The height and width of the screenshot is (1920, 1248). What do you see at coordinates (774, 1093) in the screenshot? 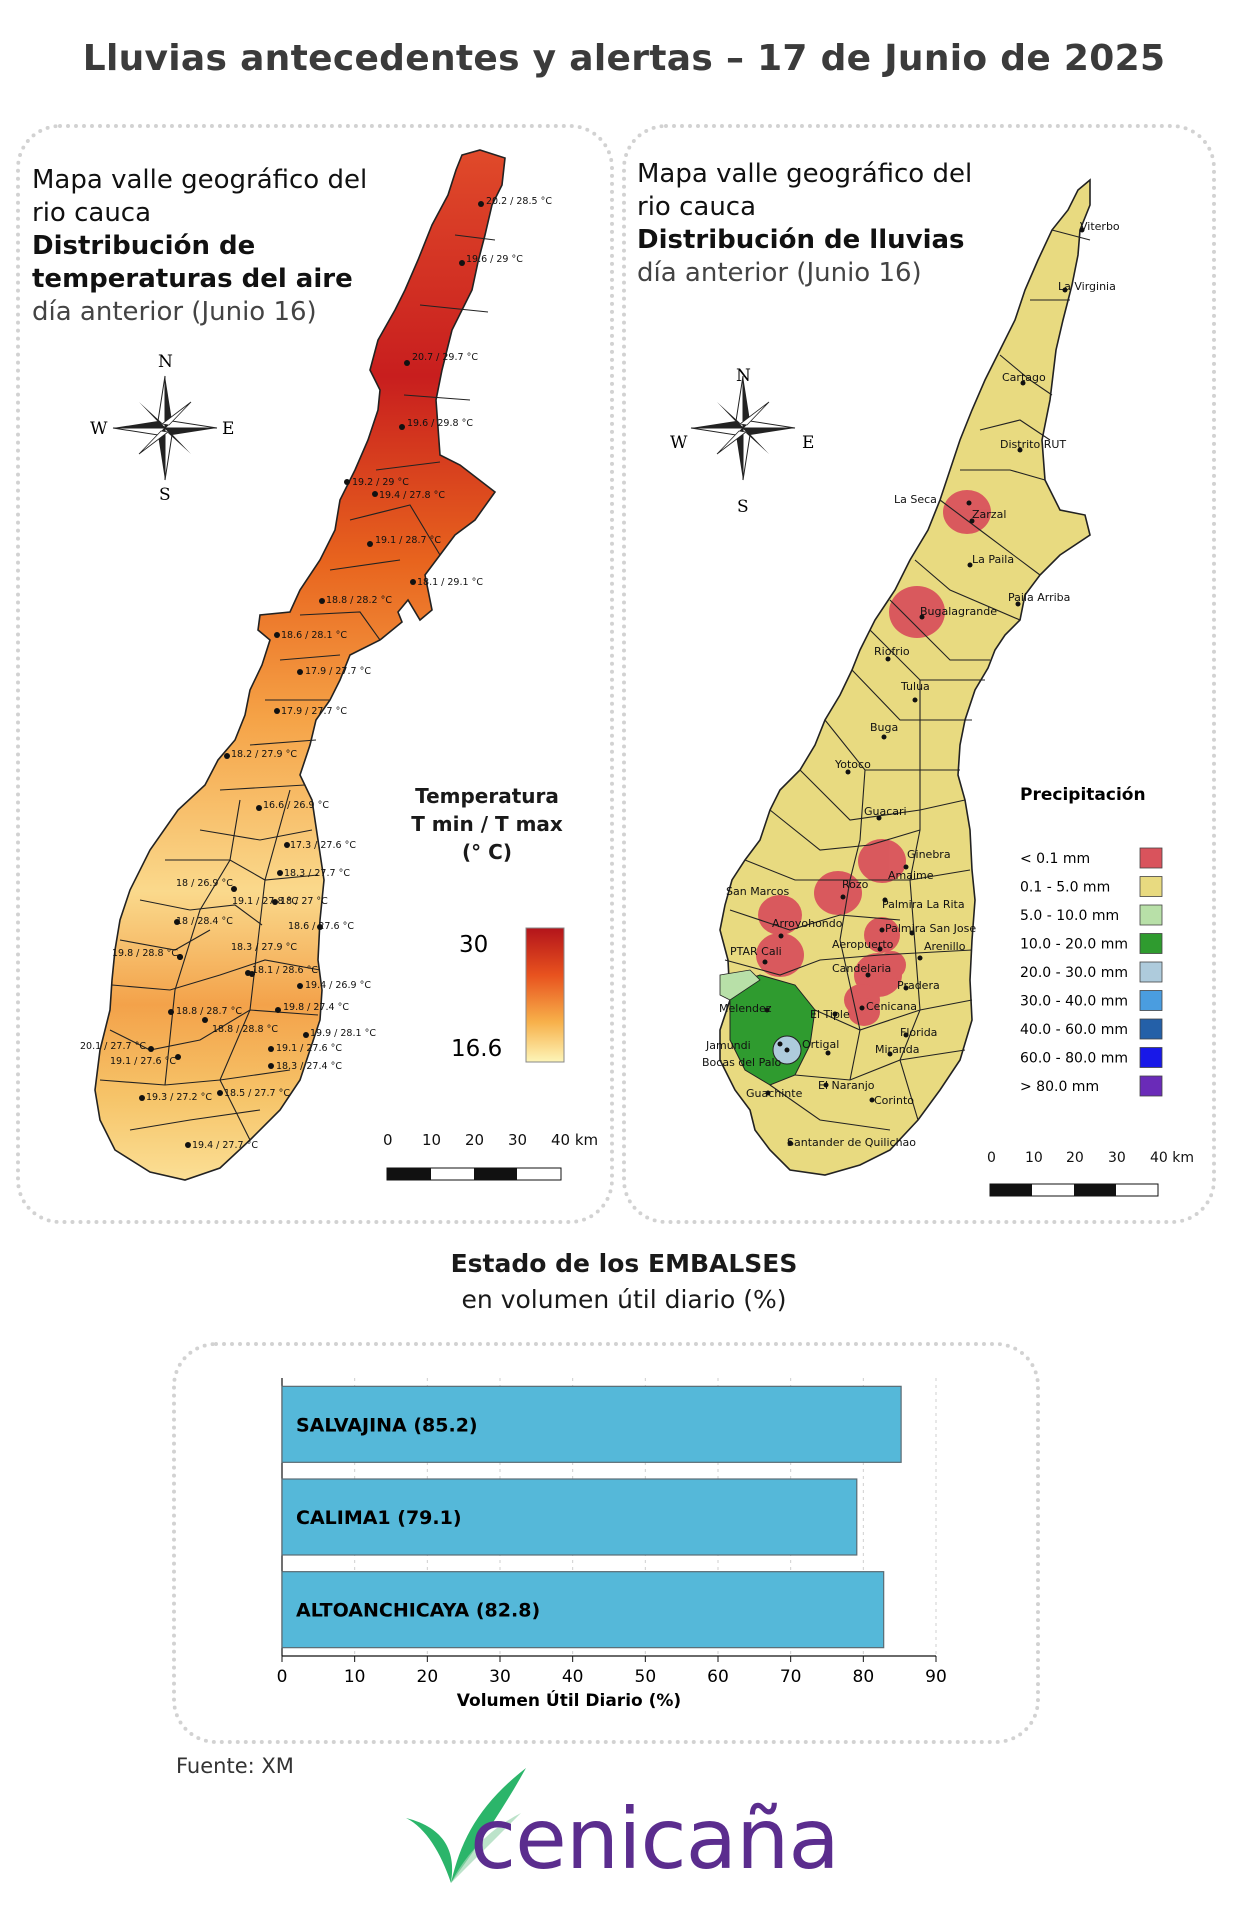
I see `place-label: Guachinte` at bounding box center [774, 1093].